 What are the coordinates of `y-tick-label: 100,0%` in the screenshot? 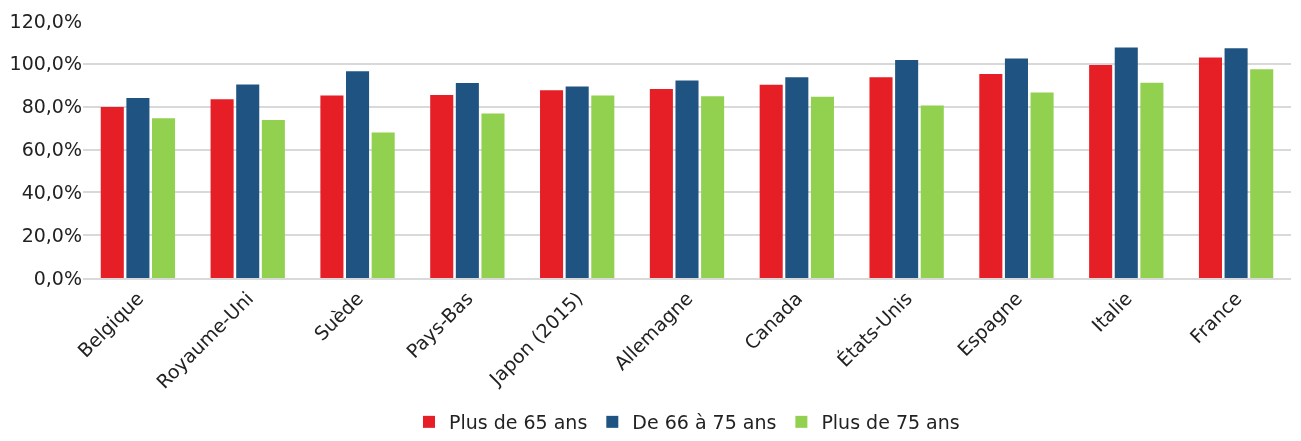 It's located at (45, 63).